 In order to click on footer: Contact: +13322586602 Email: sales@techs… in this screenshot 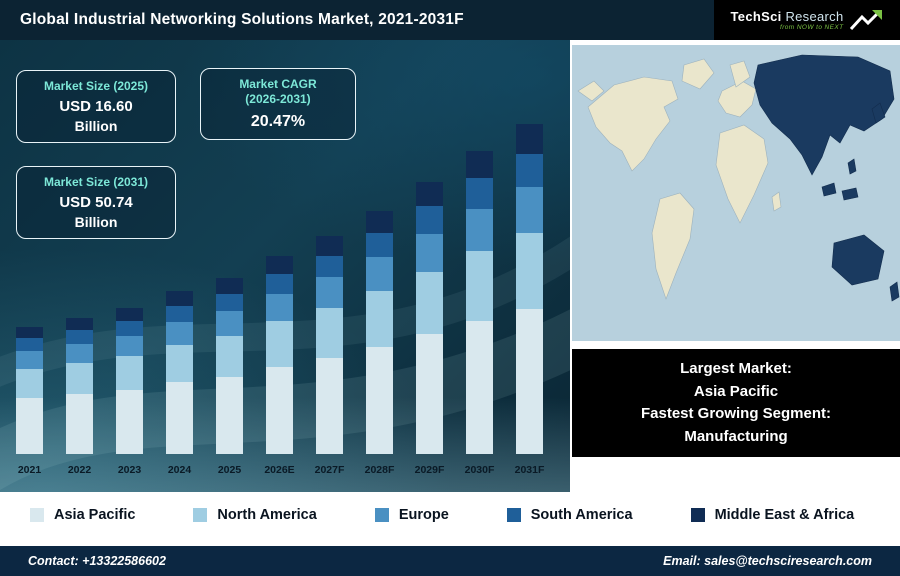, I will do `click(450, 561)`.